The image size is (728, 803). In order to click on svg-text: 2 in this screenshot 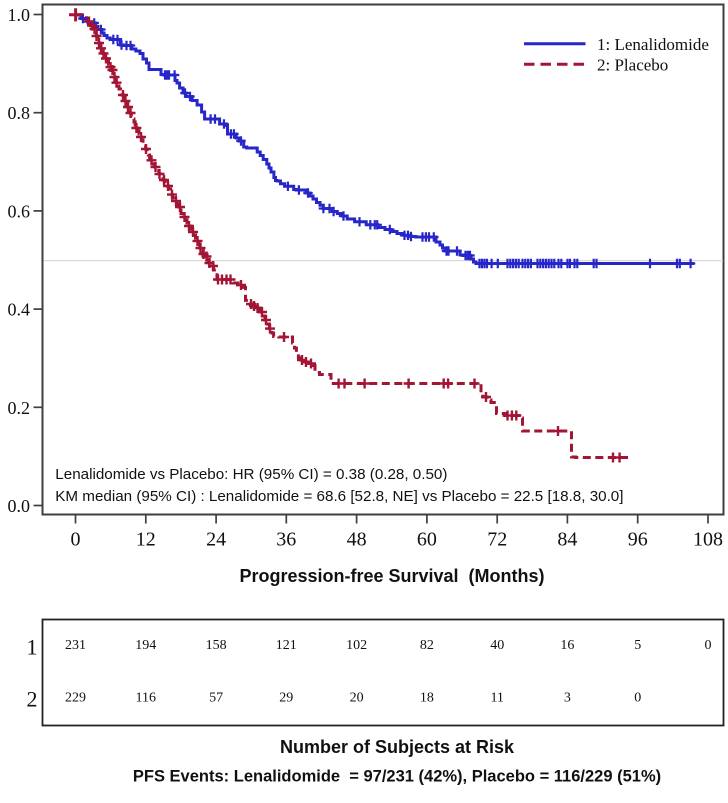, I will do `click(32, 699)`.